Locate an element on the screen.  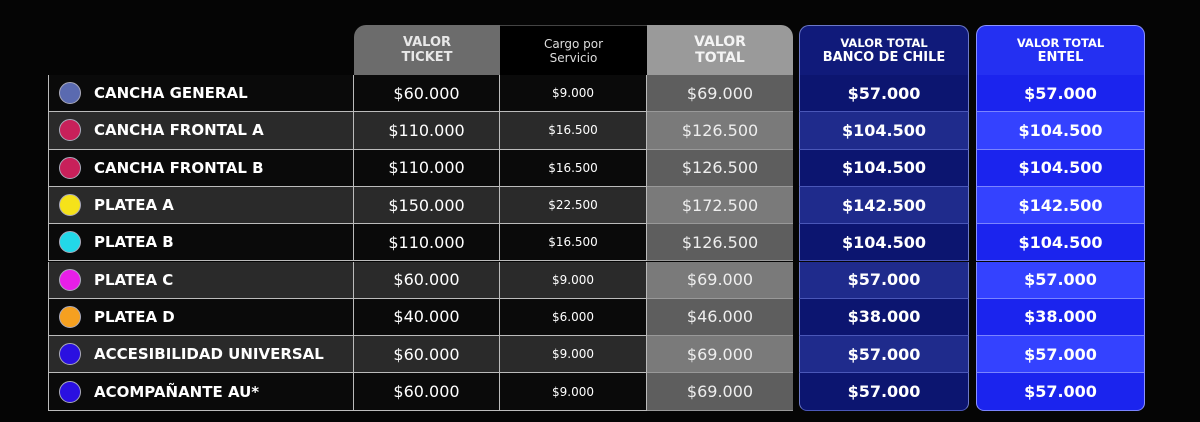
banco-price-cell: $38.000 is located at coordinates (884, 317).